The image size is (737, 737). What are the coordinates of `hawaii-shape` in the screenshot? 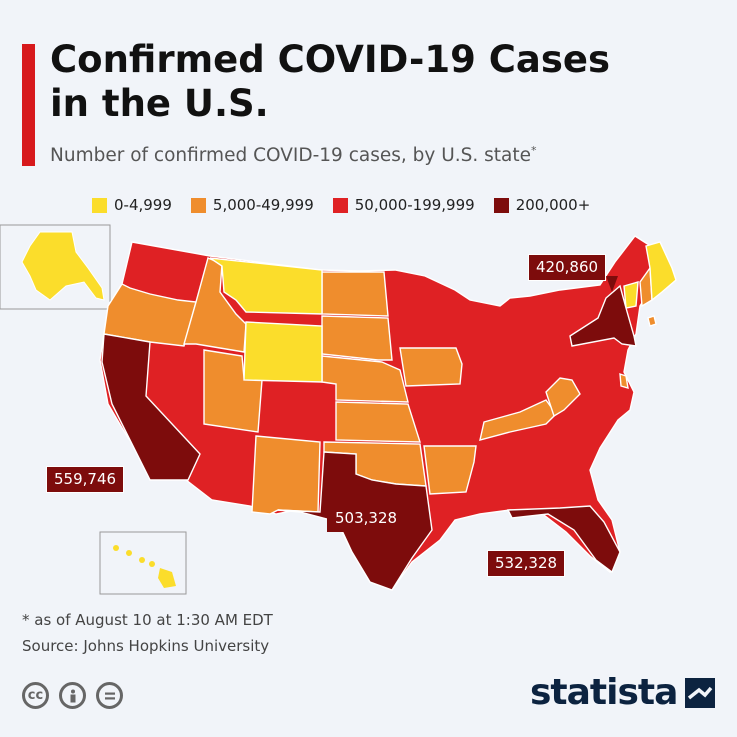 It's located at (144, 566).